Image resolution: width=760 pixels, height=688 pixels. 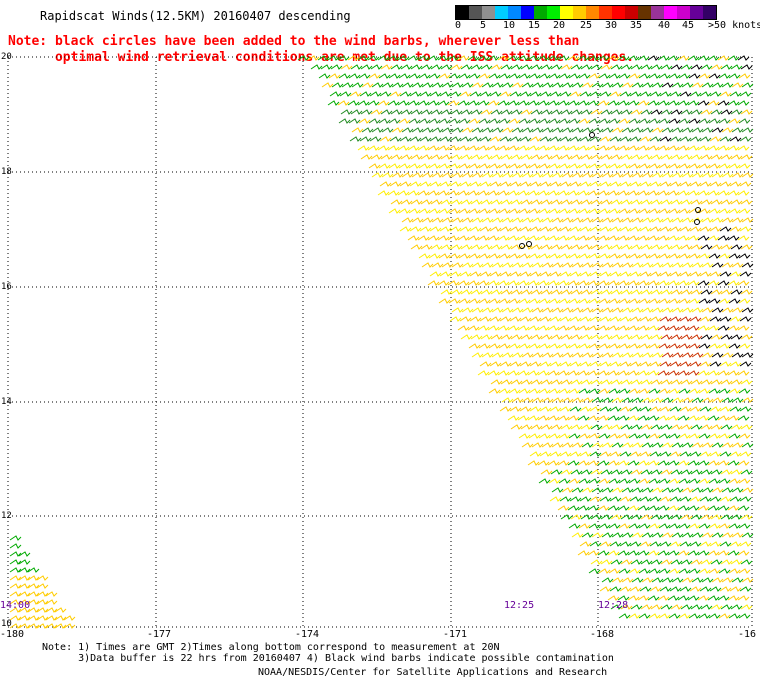 What do you see at coordinates (475, 12) in the screenshot?
I see `legend-swatch` at bounding box center [475, 12].